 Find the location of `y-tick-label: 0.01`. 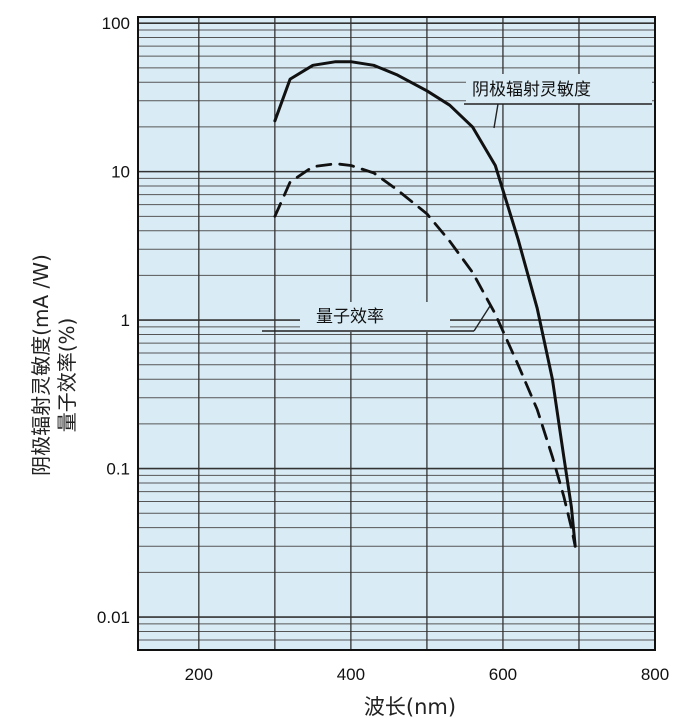

y-tick-label: 0.01 is located at coordinates (113, 617).